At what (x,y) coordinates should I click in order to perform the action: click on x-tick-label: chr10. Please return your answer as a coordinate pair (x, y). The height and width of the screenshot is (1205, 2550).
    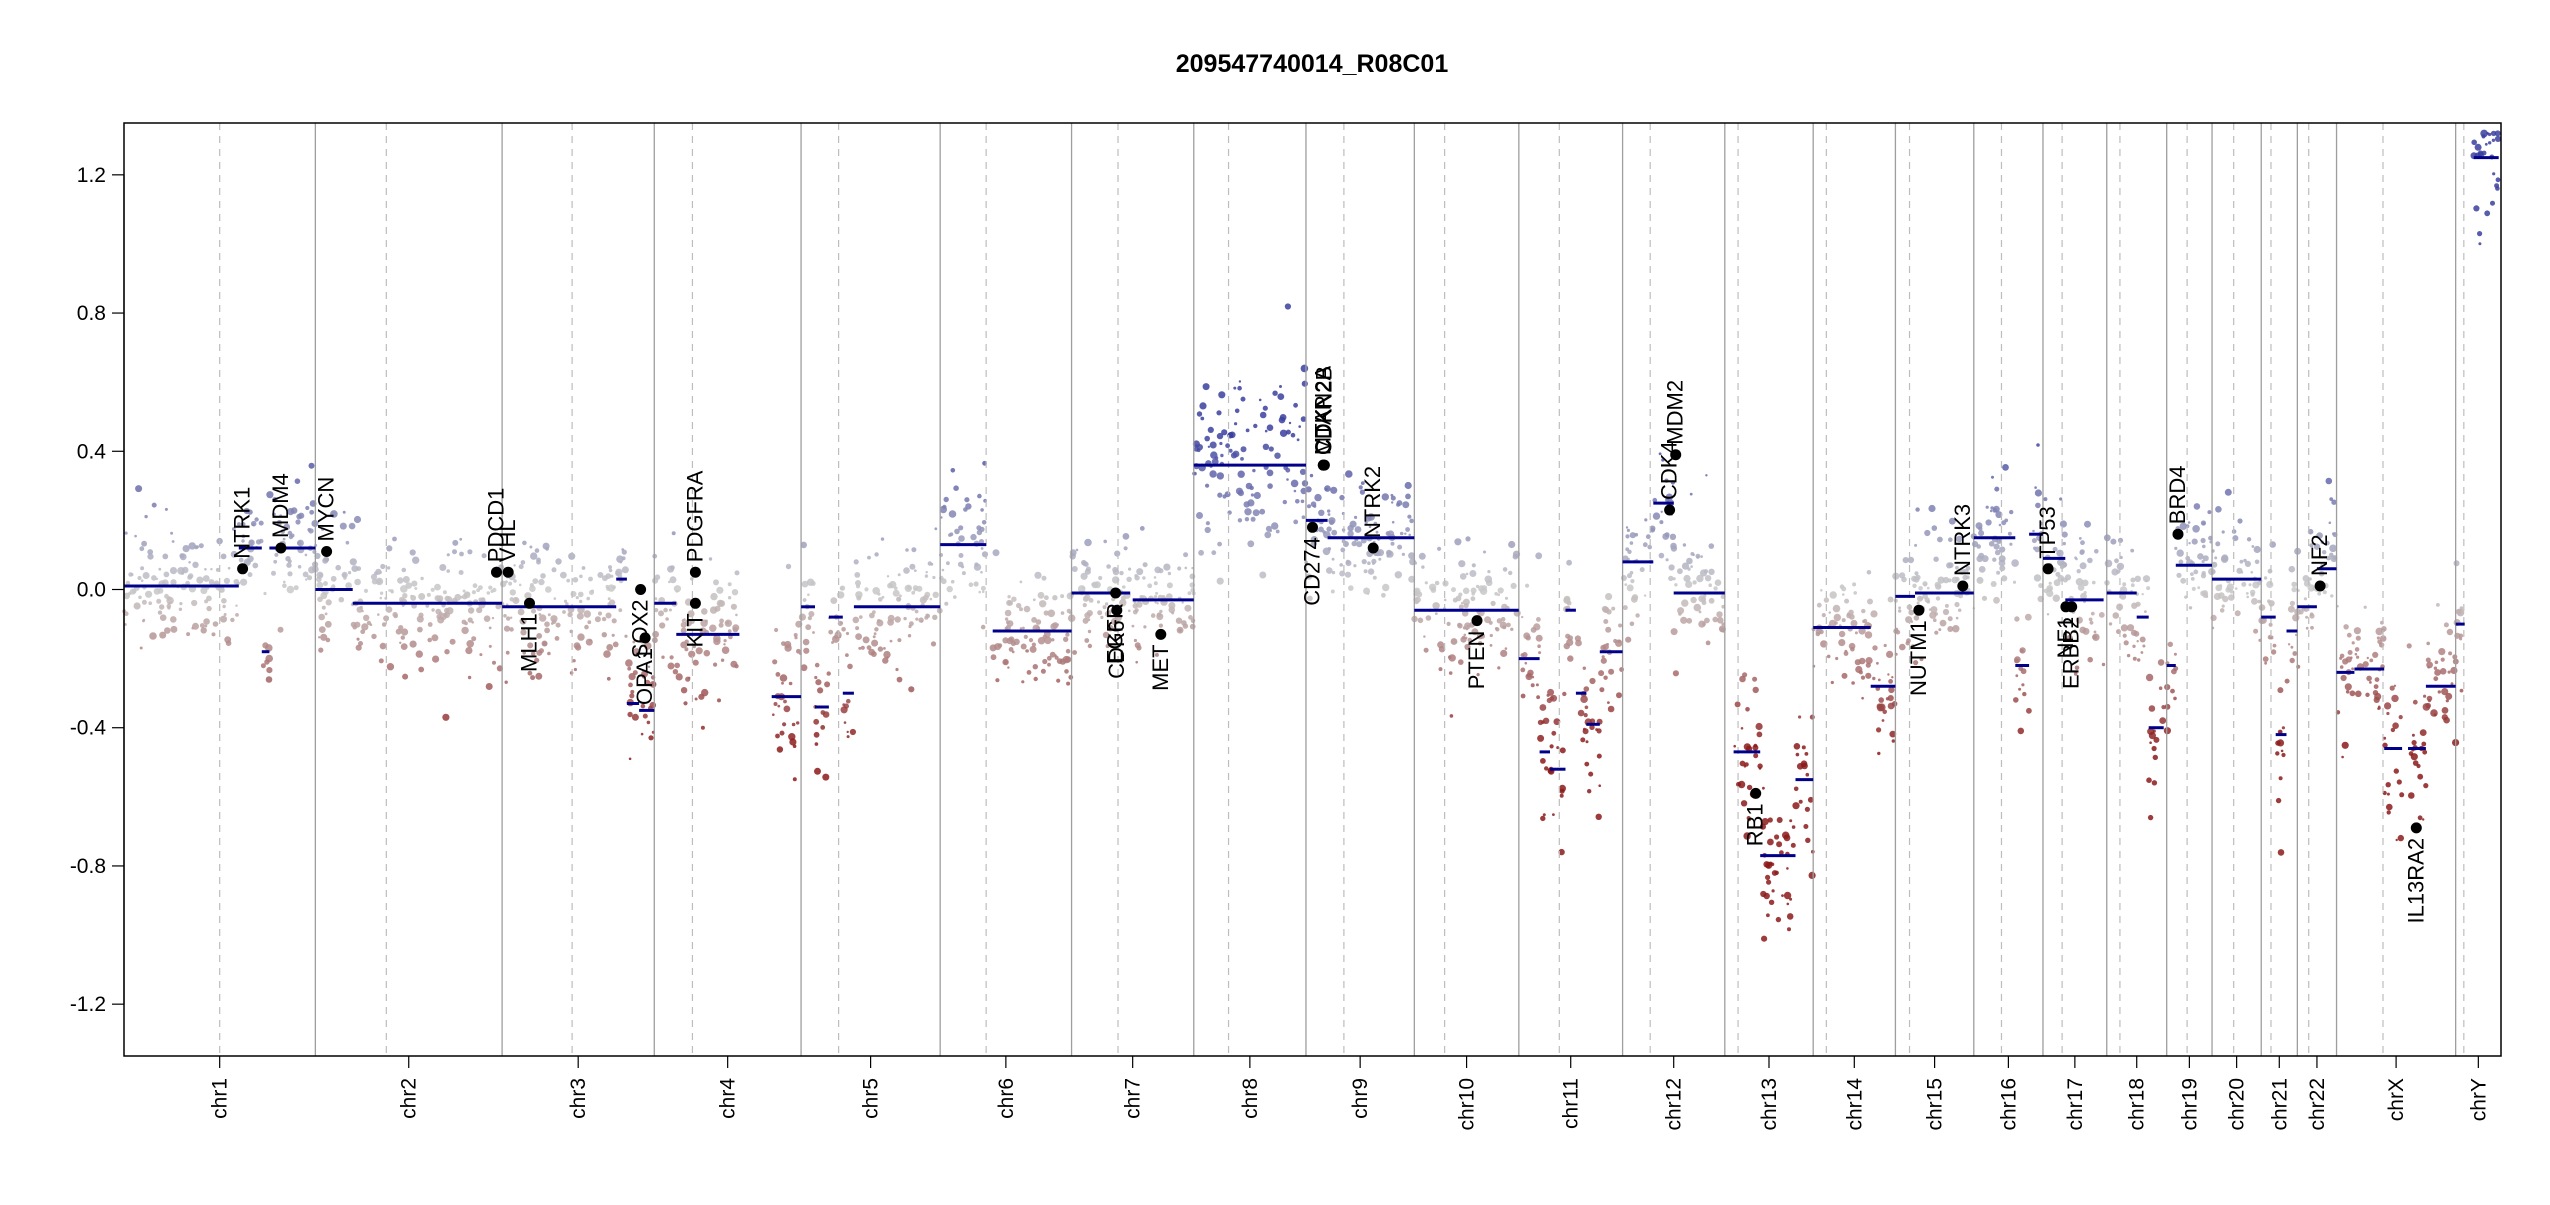
    Looking at the image, I should click on (1467, 1104).